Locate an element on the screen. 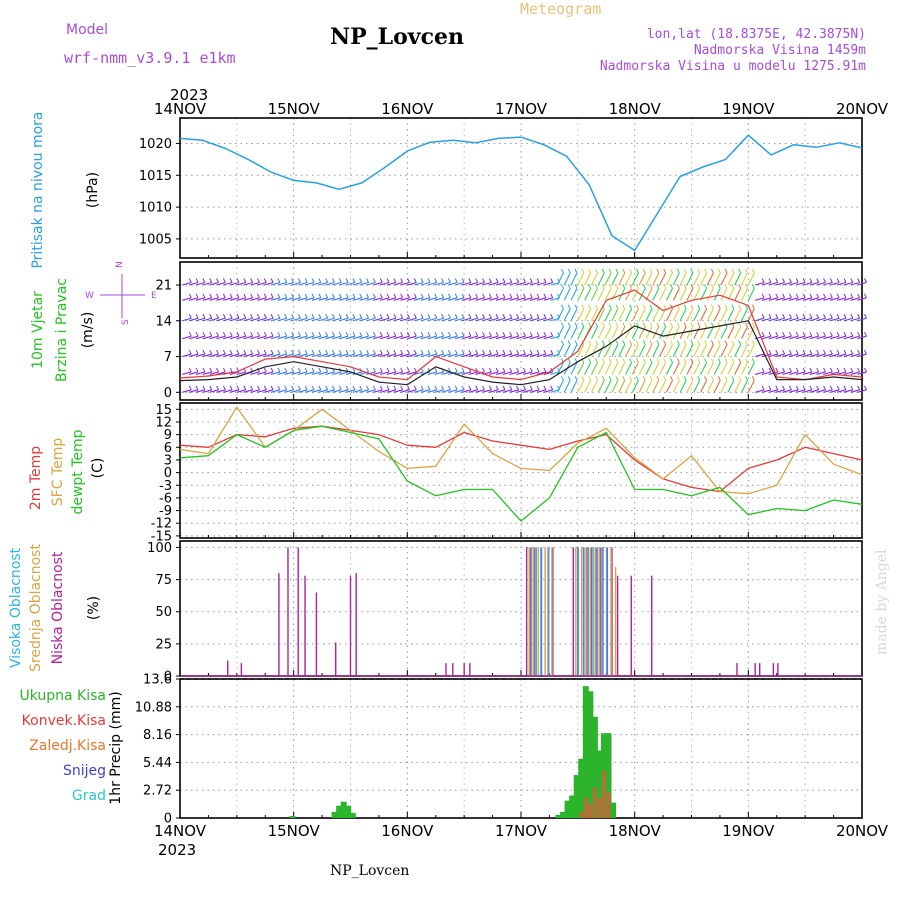  y-tick-label: 0 is located at coordinates (168, 677).